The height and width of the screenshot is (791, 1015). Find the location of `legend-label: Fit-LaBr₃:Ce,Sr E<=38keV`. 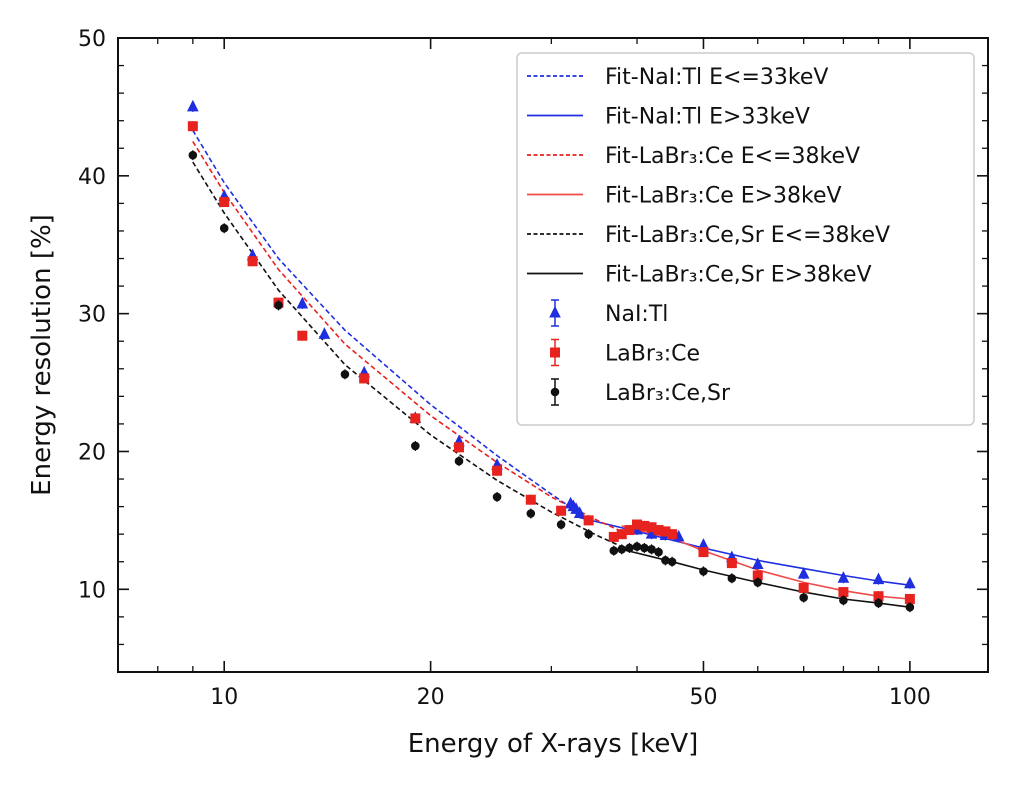

legend-label: Fit-LaBr₃:Ce,Sr E<=38keV is located at coordinates (747, 235).